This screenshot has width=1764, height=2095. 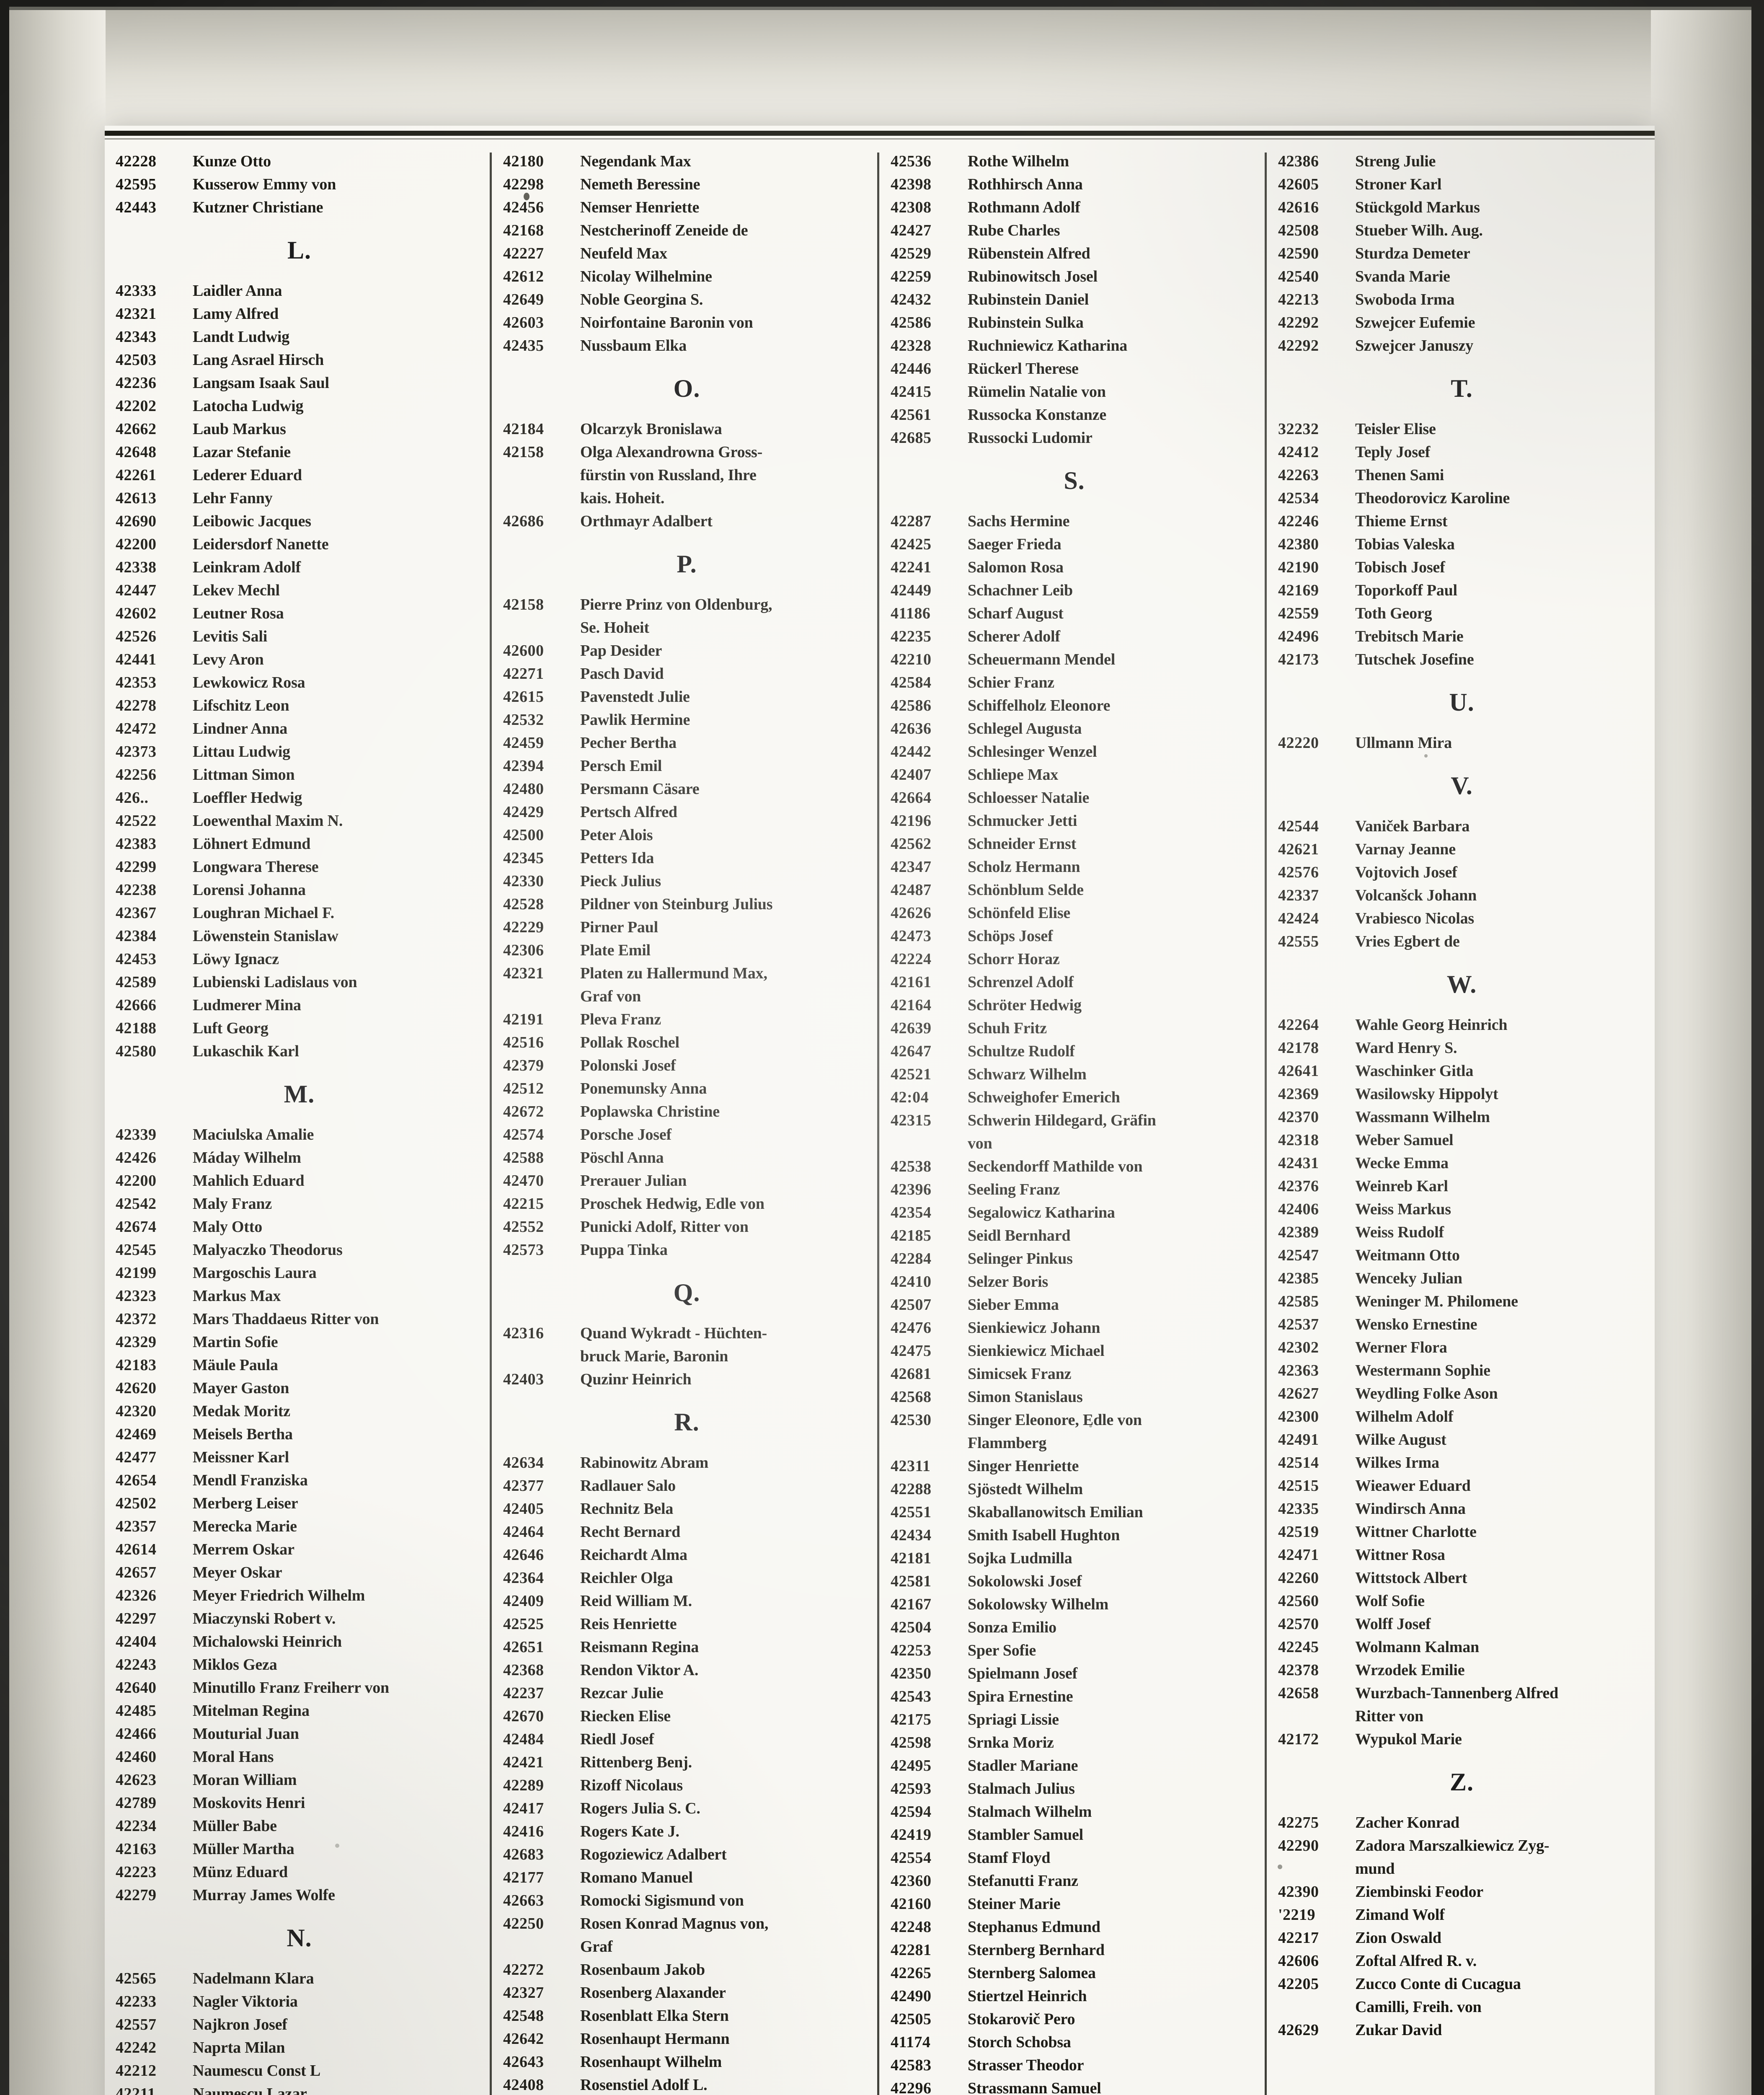 I want to click on register-entry: 42432 Rubinstein Daniel, so click(x=1074, y=299).